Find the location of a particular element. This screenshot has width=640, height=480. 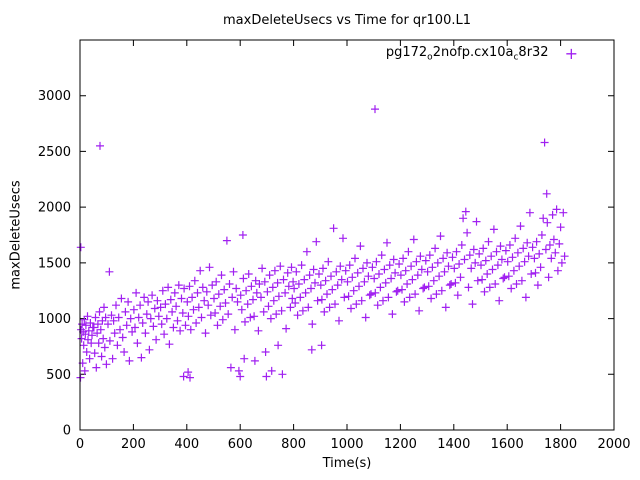

y-tick-label: 3000 is located at coordinates (54, 96).